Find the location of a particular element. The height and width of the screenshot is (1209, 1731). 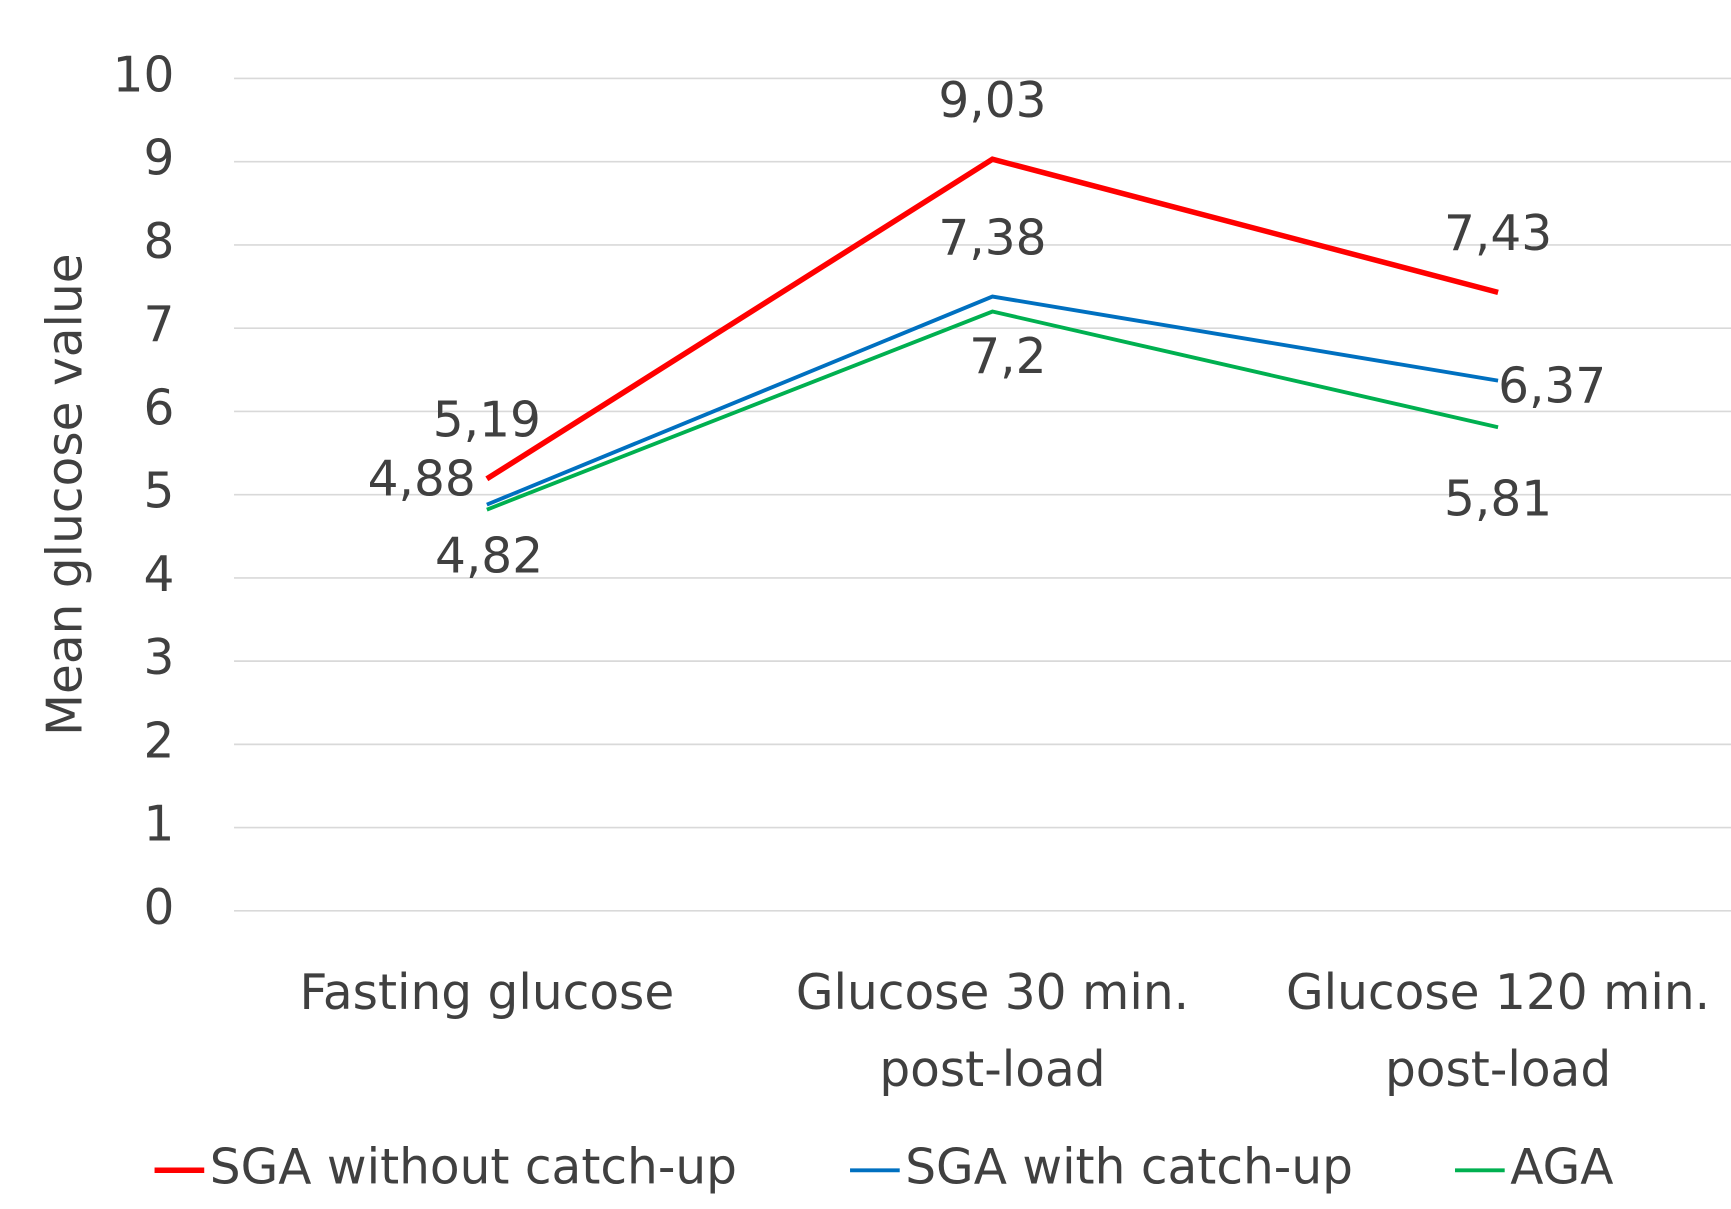

x-tick-label: Glucose 30 min. post-load is located at coordinates (992, 1031).